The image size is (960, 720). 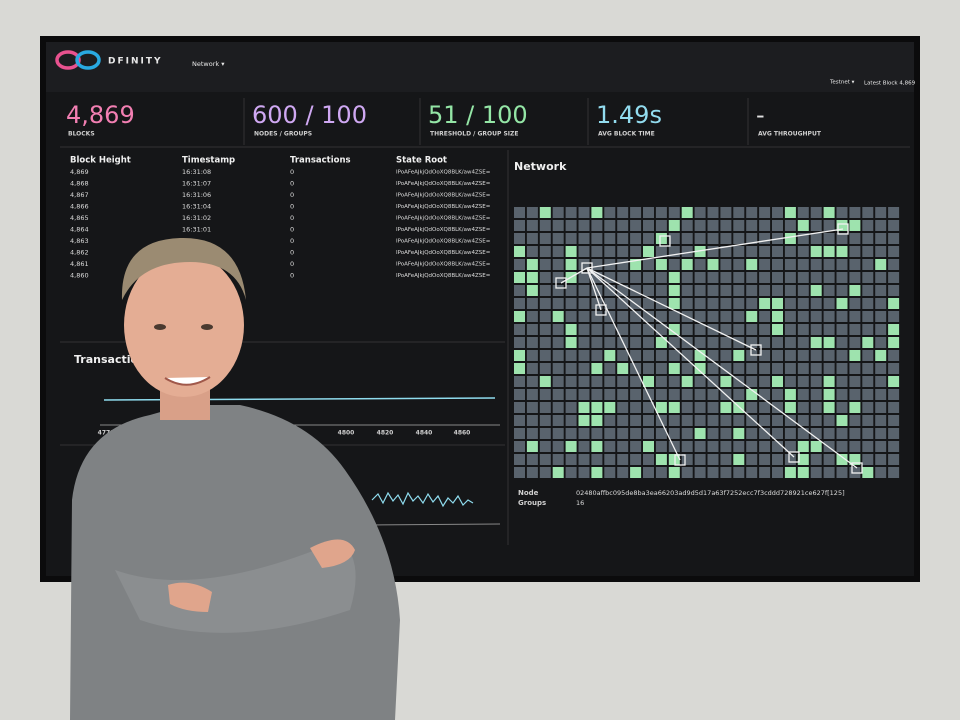 What do you see at coordinates (462, 433) in the screenshot?
I see `tick-label: 4860` at bounding box center [462, 433].